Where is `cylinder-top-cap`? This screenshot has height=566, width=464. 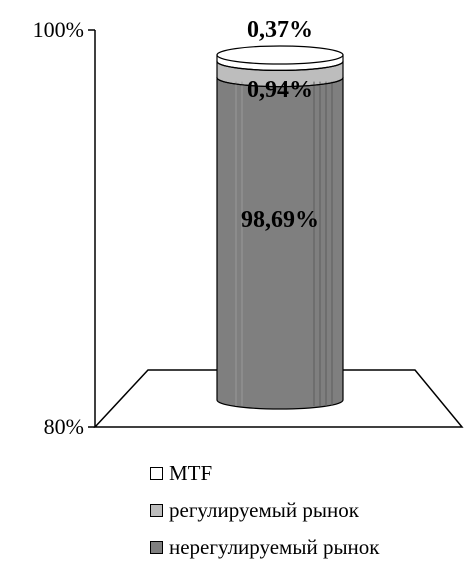 cylinder-top-cap is located at coordinates (280, 55).